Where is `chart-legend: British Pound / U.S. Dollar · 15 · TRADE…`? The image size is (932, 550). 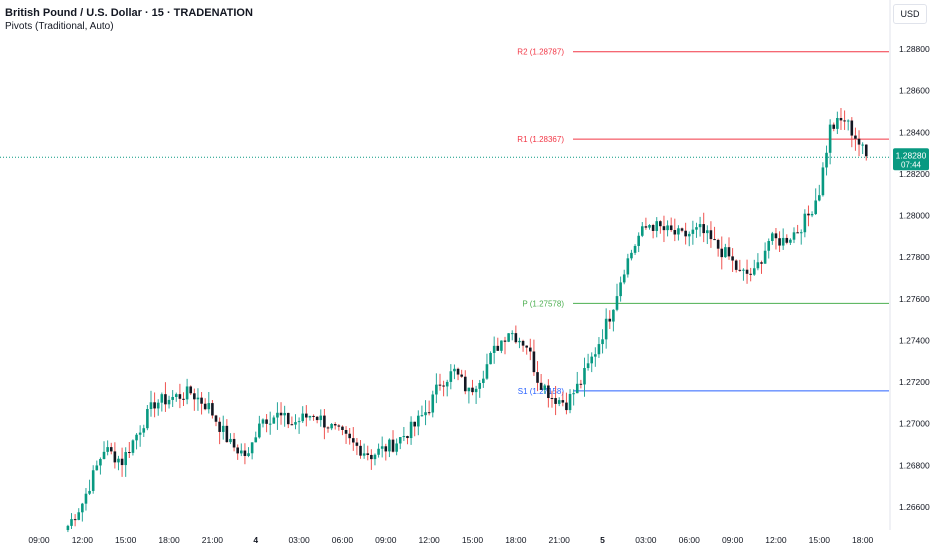
chart-legend: British Pound / U.S. Dollar · 15 · TRADE… is located at coordinates (129, 19).